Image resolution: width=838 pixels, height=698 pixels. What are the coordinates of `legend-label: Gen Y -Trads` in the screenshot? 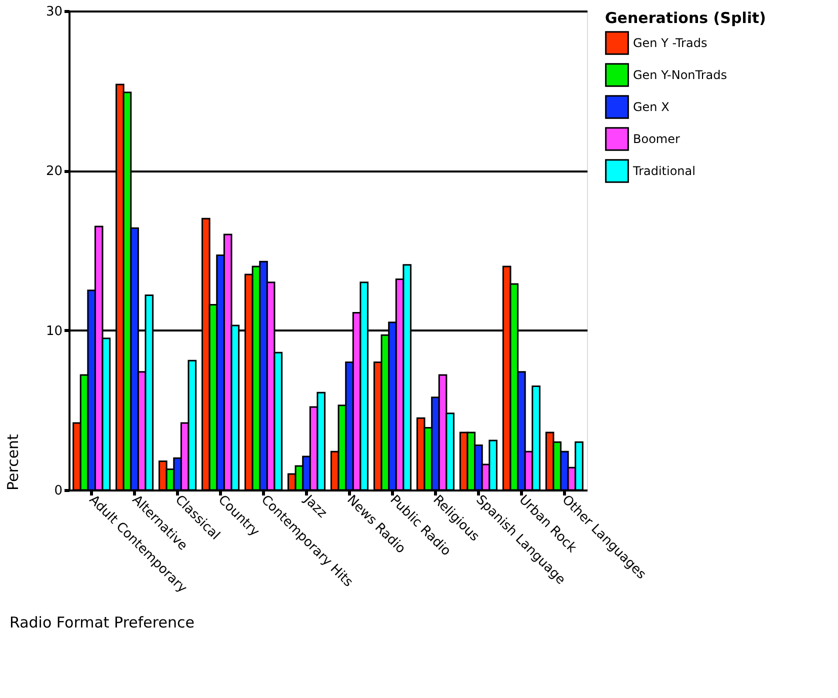 It's located at (670, 43).